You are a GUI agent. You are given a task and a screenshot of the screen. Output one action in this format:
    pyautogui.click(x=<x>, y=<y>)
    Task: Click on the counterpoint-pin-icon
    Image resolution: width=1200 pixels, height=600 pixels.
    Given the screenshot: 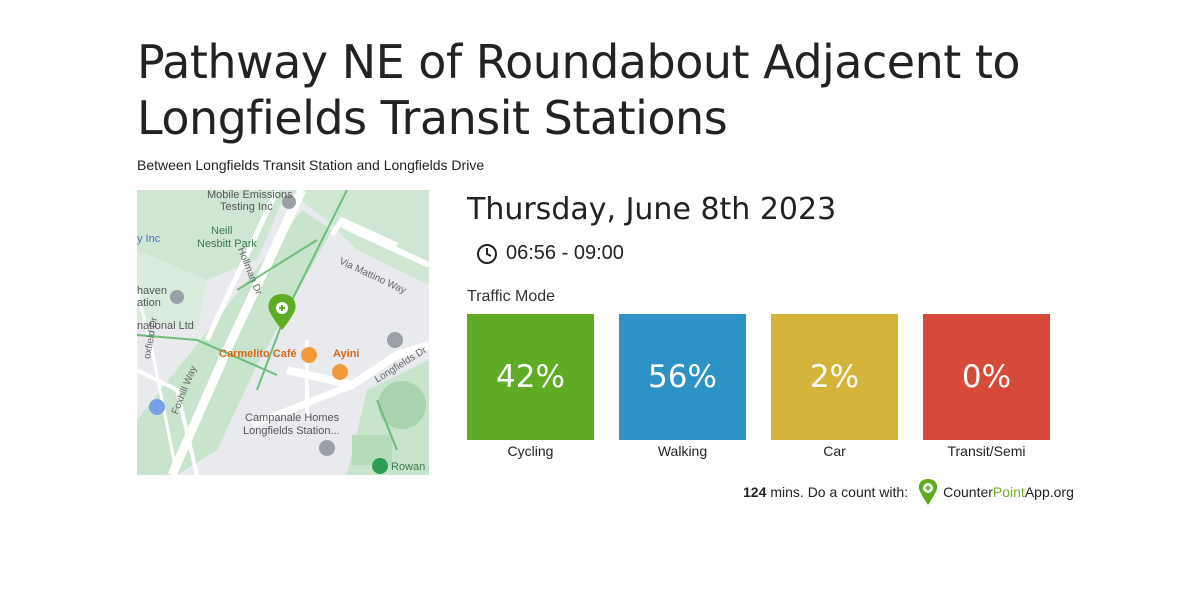 What is the action you would take?
    pyautogui.click(x=928, y=492)
    